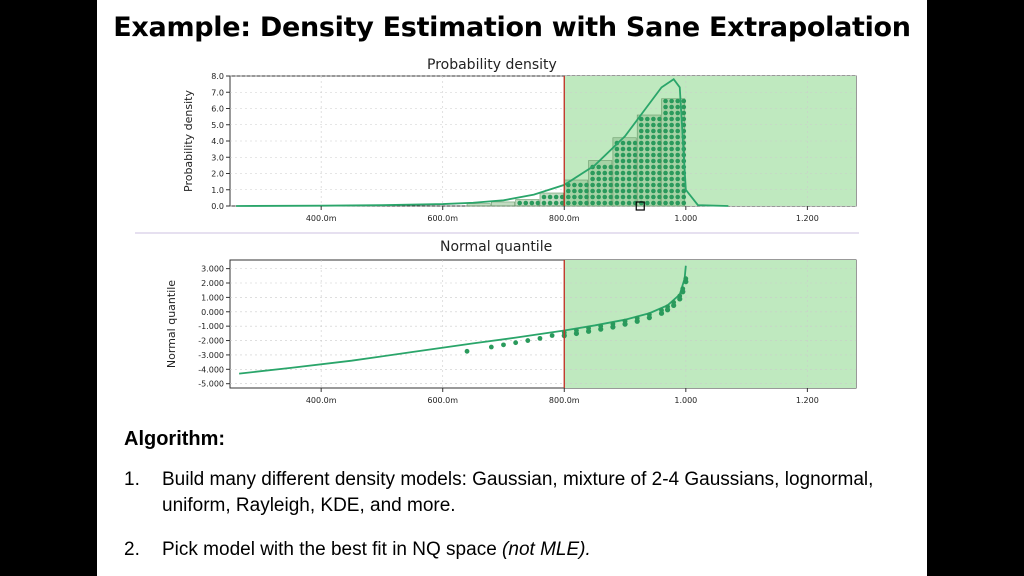  Describe the element at coordinates (492, 65) in the screenshot. I see `density-chart-title: Probability density` at that location.